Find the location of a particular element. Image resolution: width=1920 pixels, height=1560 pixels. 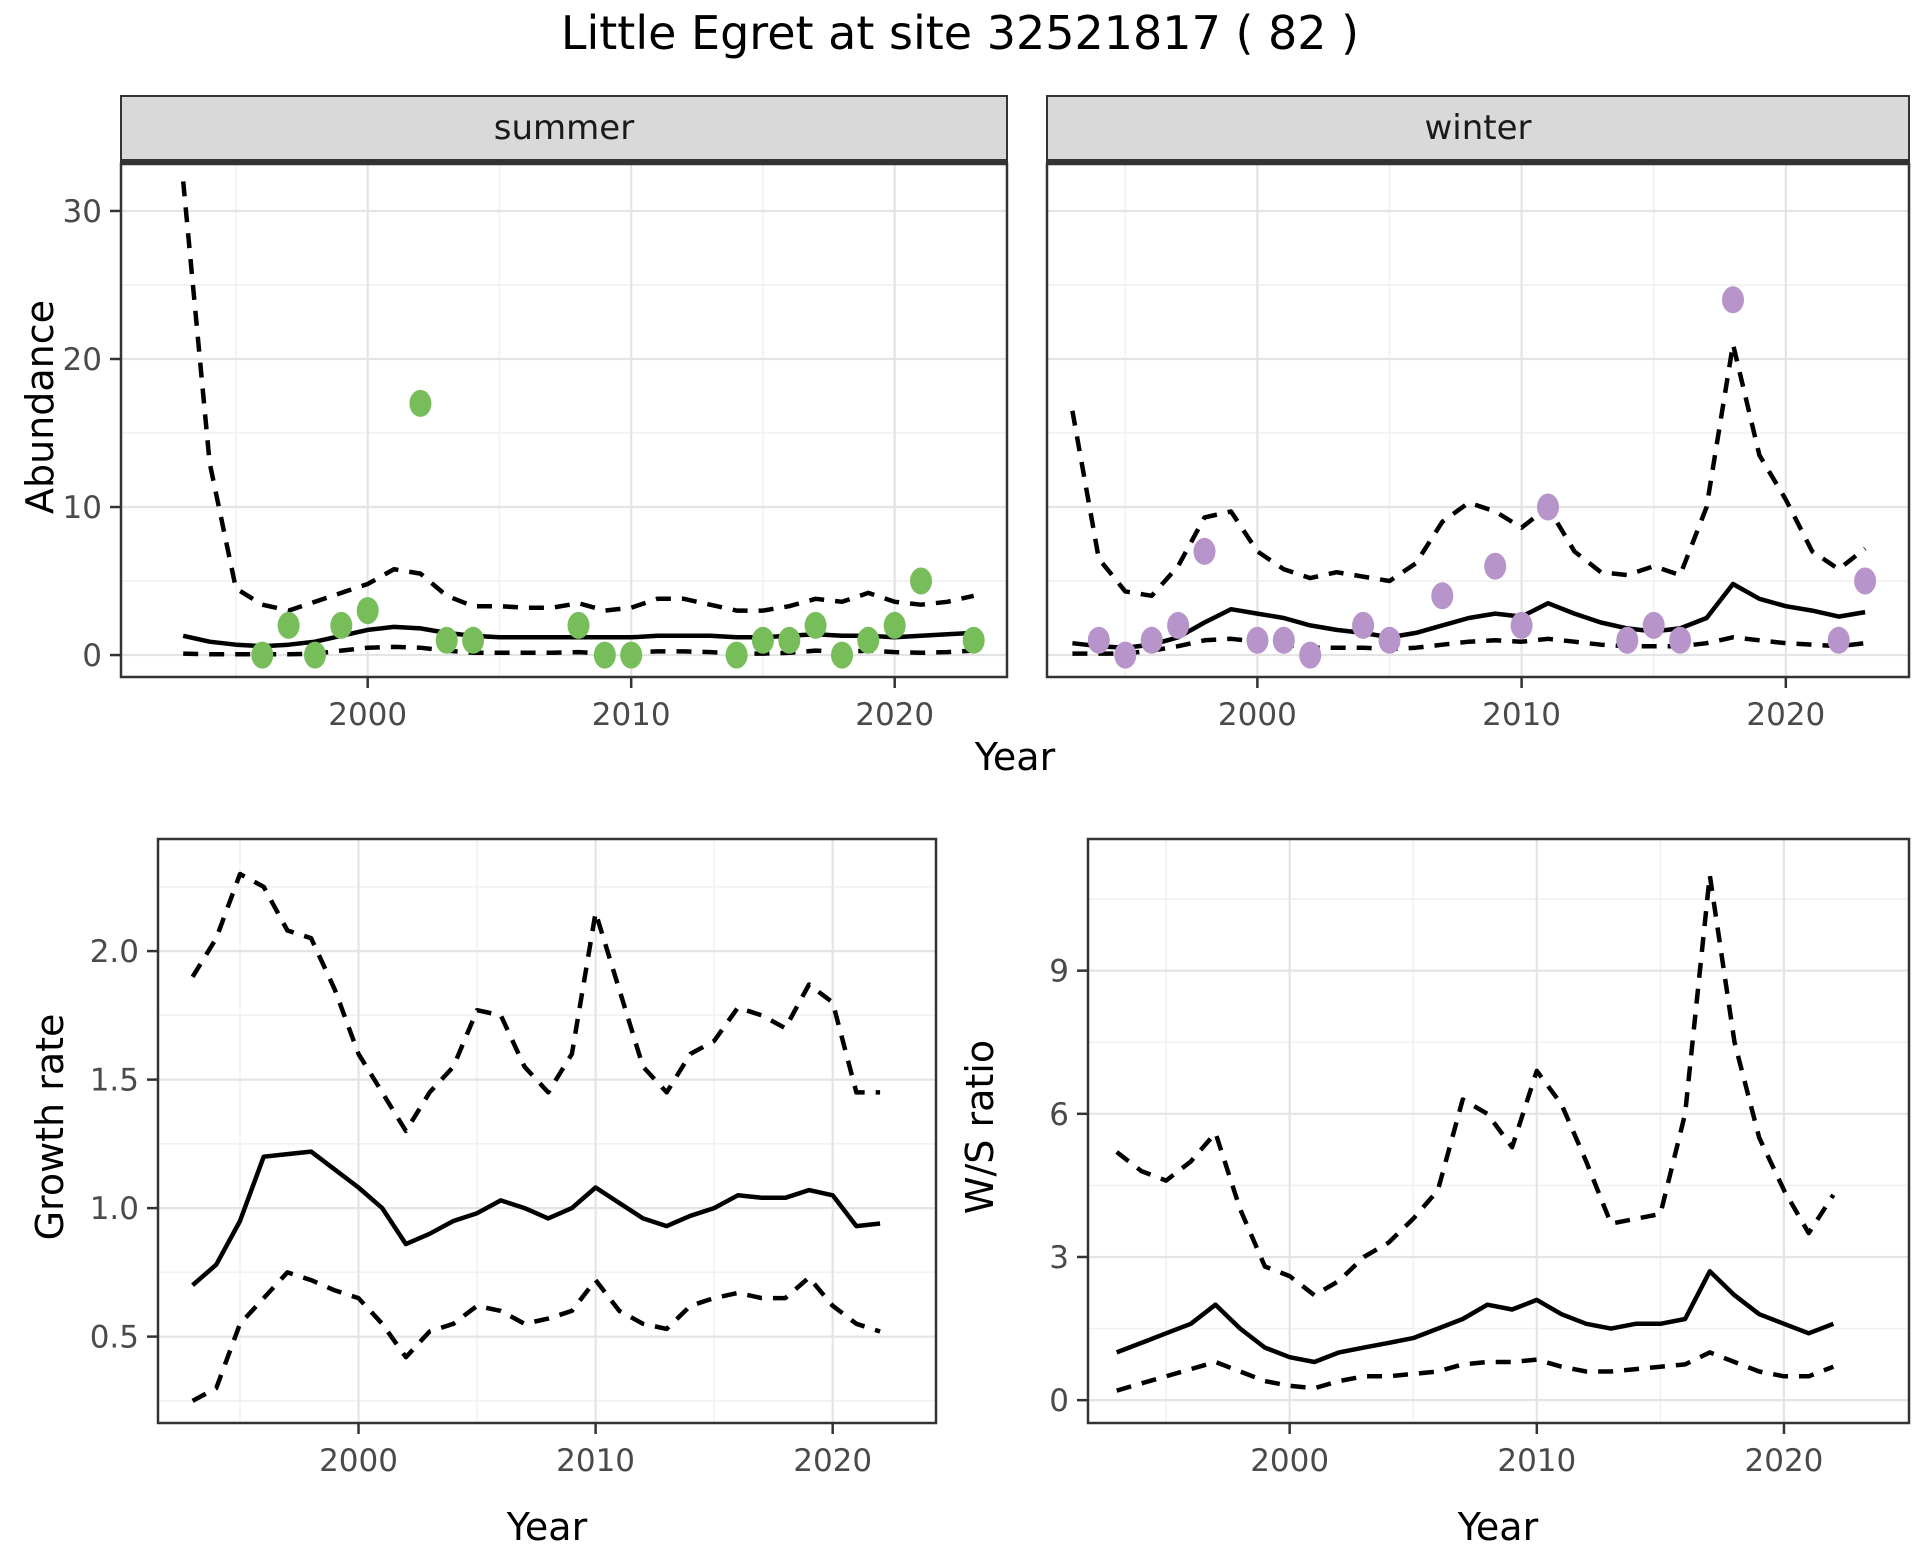

summer-y-tick-label: 0 is located at coordinates (92, 656).